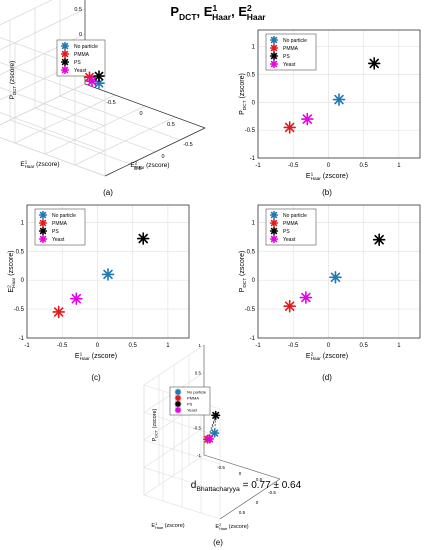  I want to click on panel-label: (c), so click(96, 377).